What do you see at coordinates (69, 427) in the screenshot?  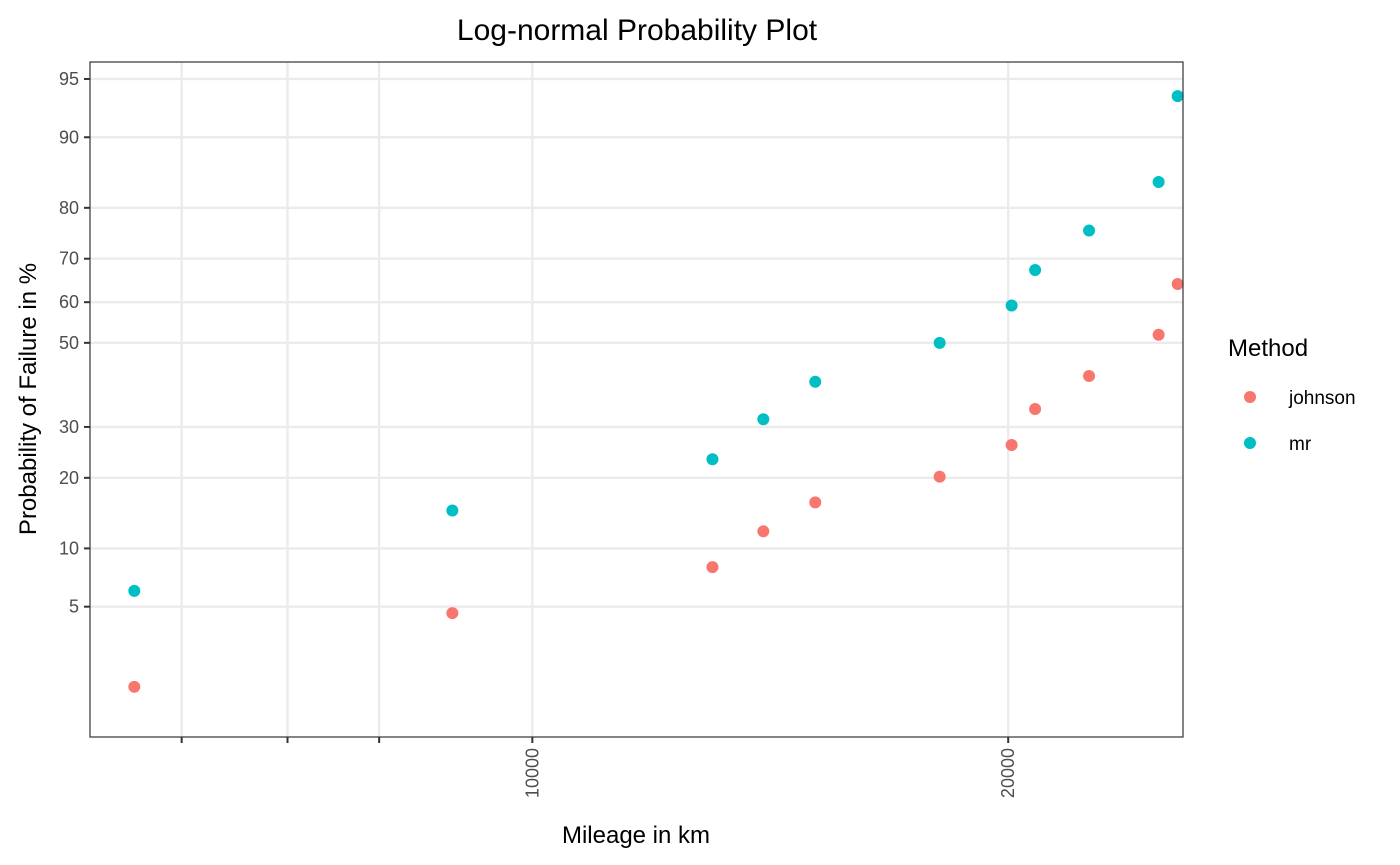 I see `y-tick-label: 30` at bounding box center [69, 427].